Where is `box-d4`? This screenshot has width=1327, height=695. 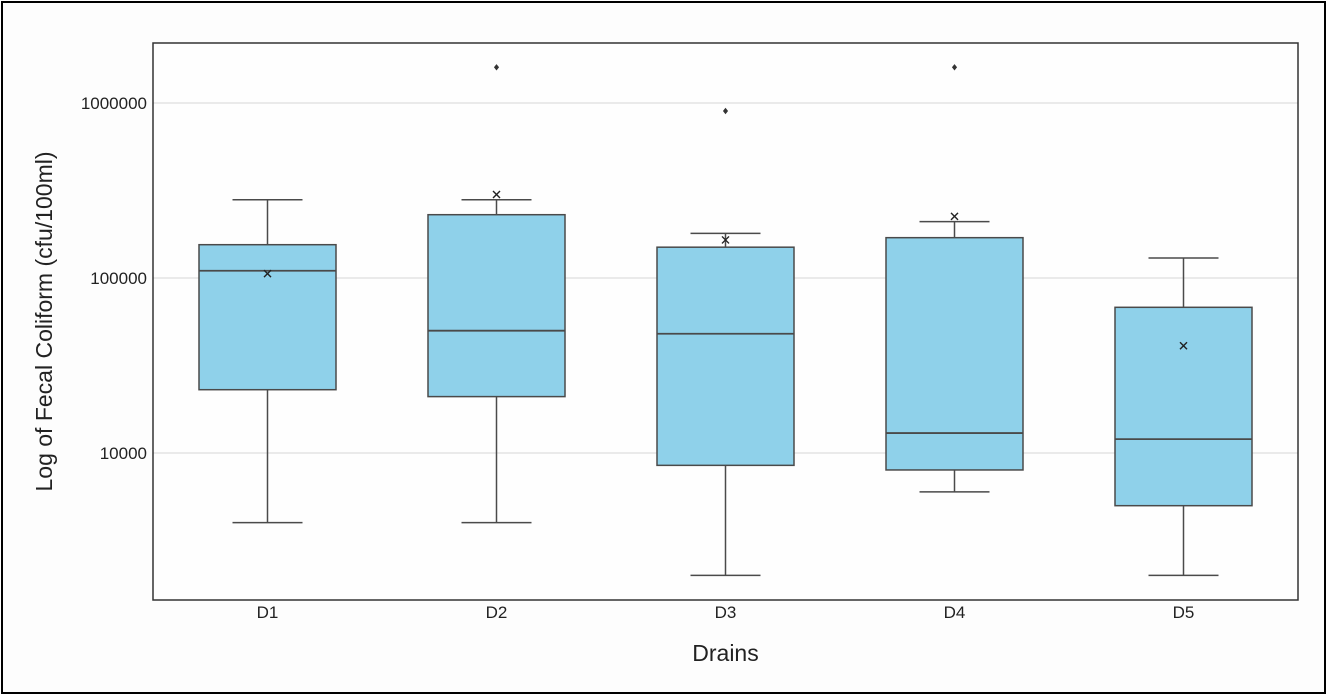 box-d4 is located at coordinates (954, 353).